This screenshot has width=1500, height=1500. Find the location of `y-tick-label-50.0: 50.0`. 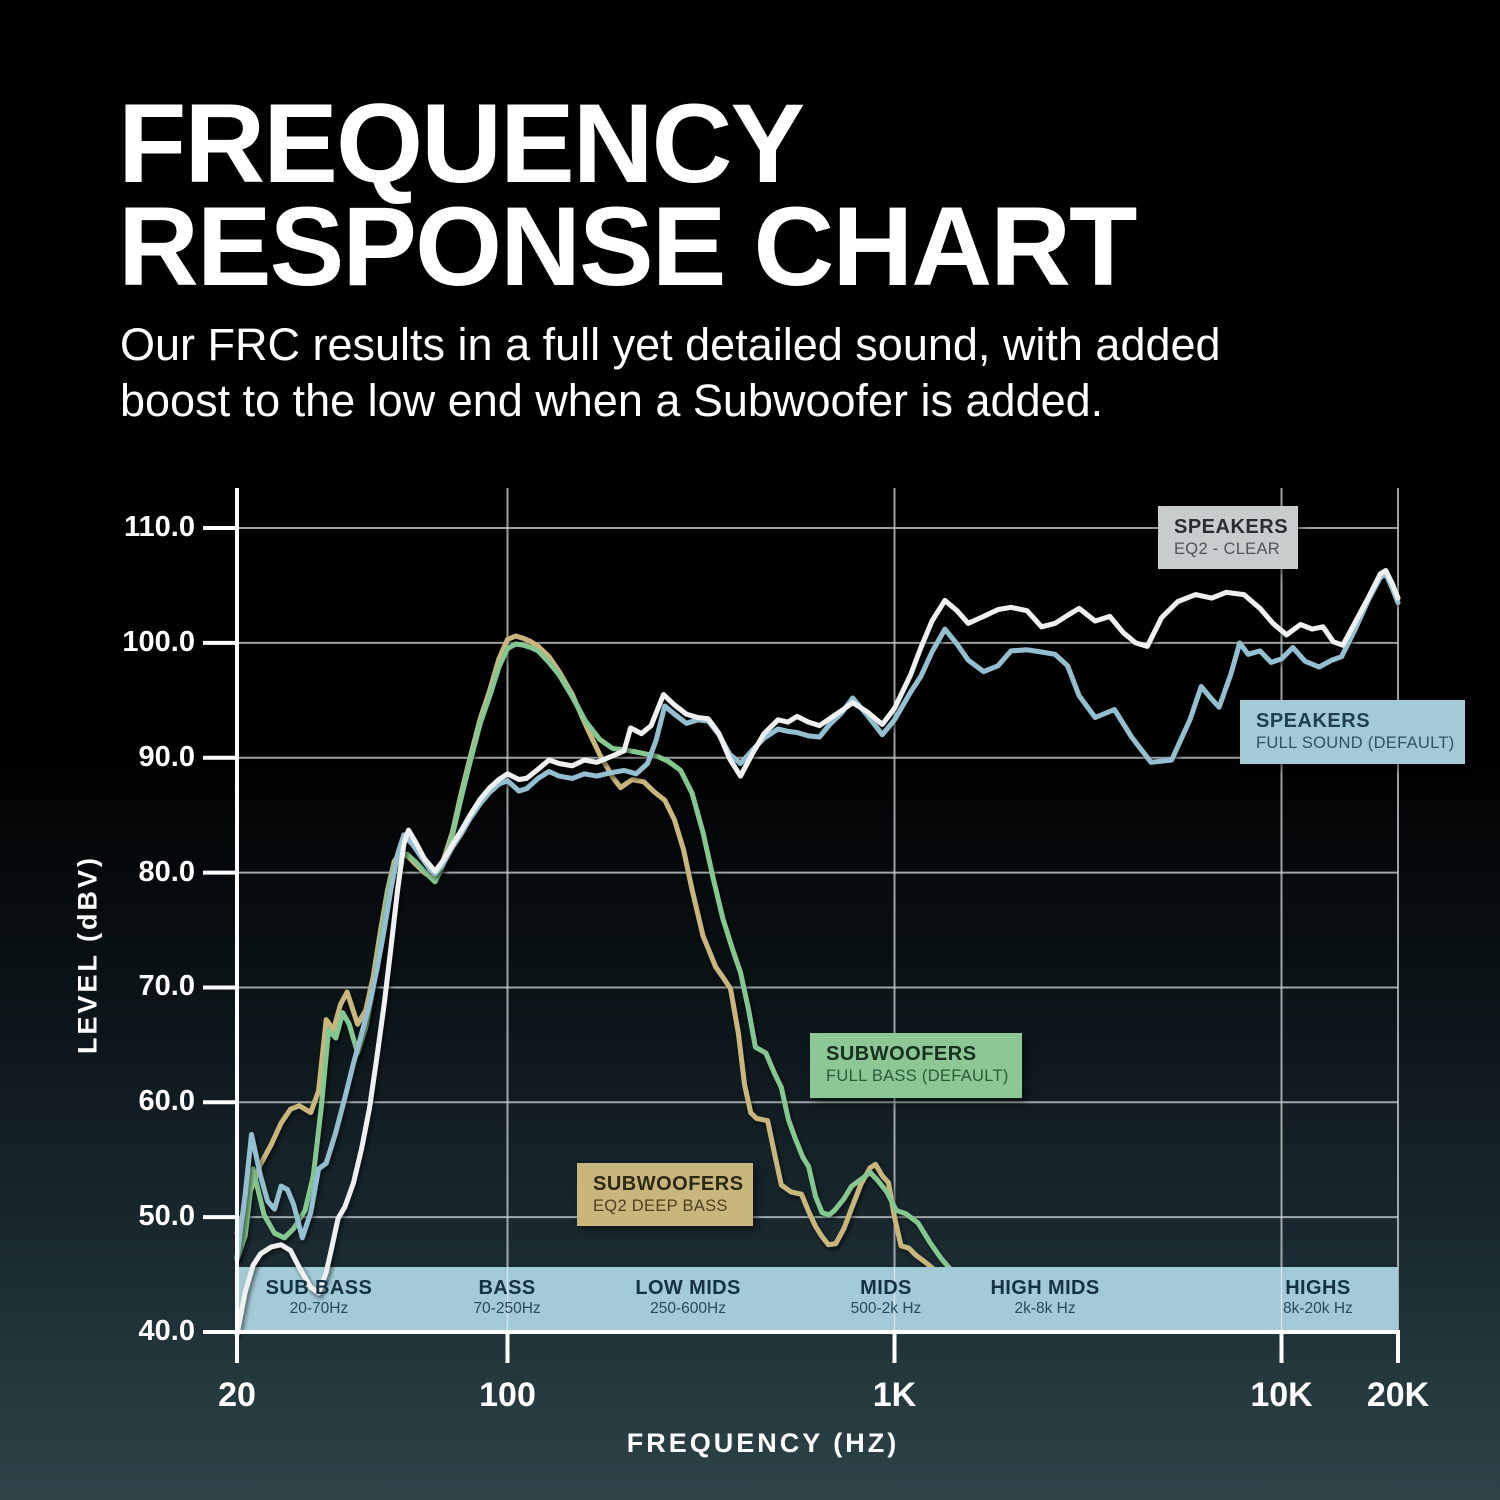

y-tick-label-50.0: 50.0 is located at coordinates (166, 1216).